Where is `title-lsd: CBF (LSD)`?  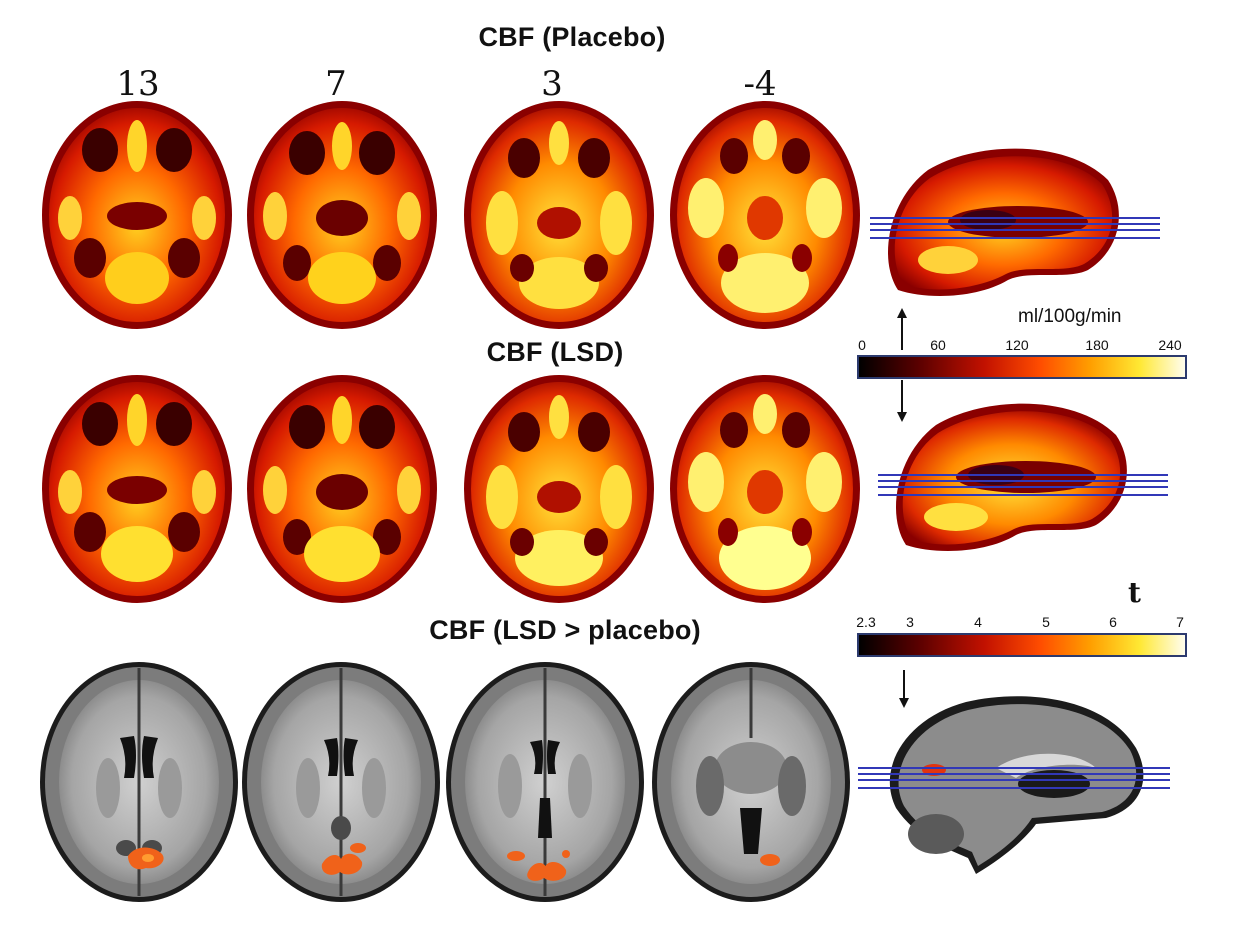 title-lsd: CBF (LSD) is located at coordinates (555, 352).